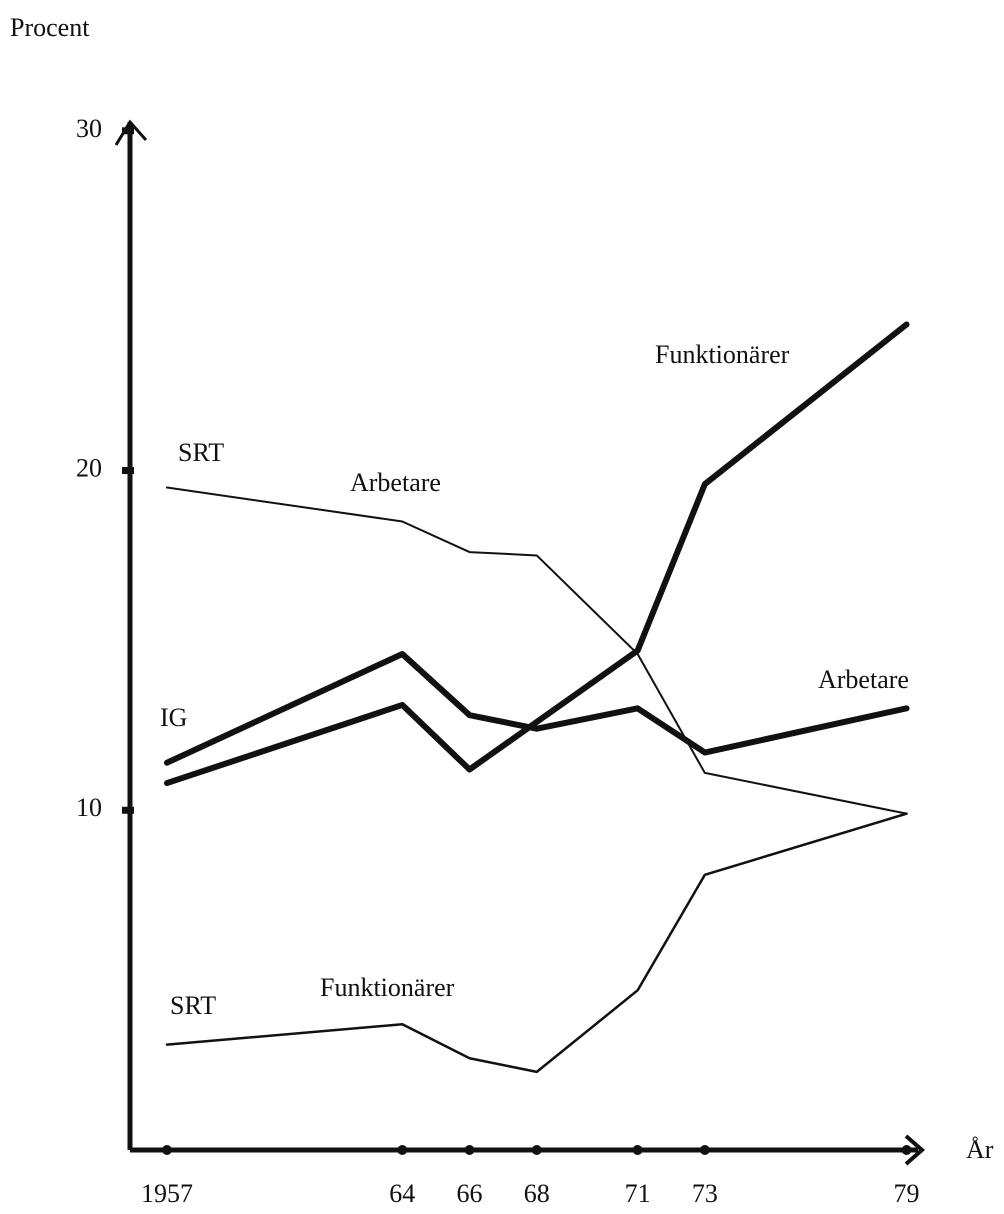 The image size is (1004, 1214). I want to click on x-axis-label: År, so click(980, 1149).